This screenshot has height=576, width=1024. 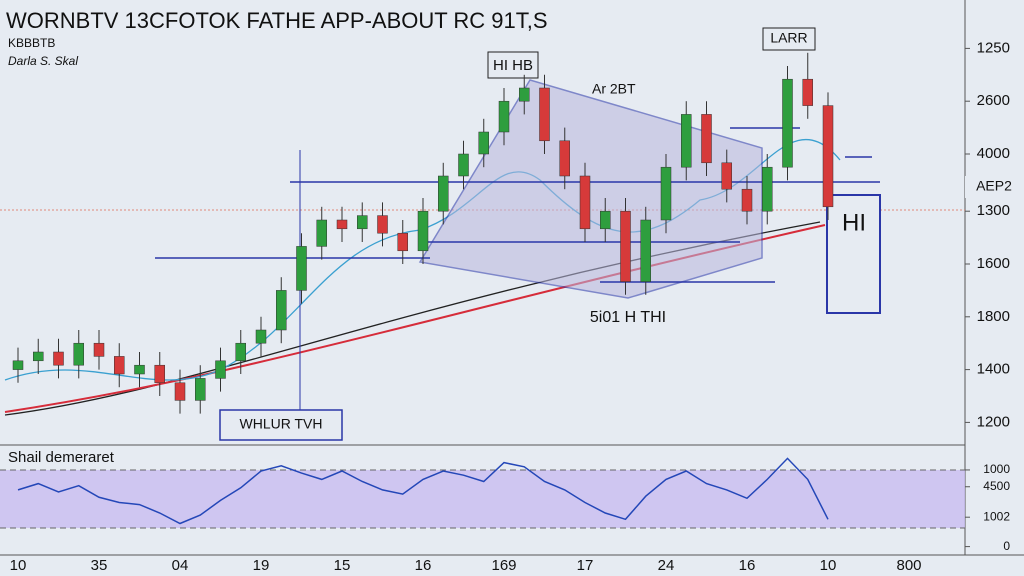 What do you see at coordinates (43, 61) in the screenshot?
I see `author: Darla S. Skal` at bounding box center [43, 61].